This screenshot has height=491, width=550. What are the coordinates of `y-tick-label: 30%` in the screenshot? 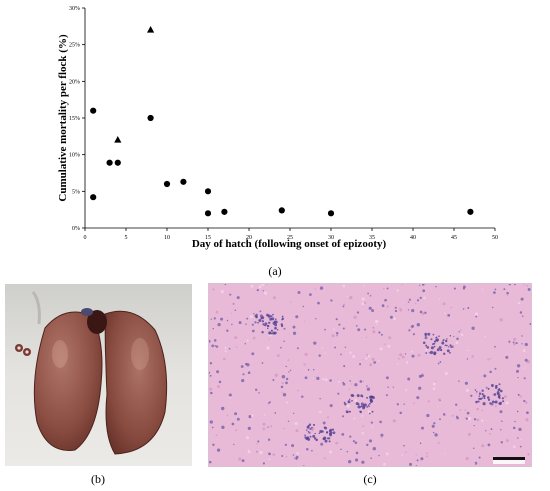 It's located at (74, 9).